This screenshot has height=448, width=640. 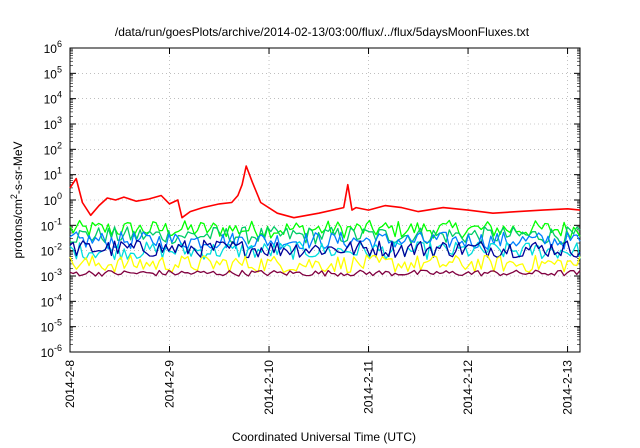 I want to click on y-tick-label: 10², so click(x=53, y=148).